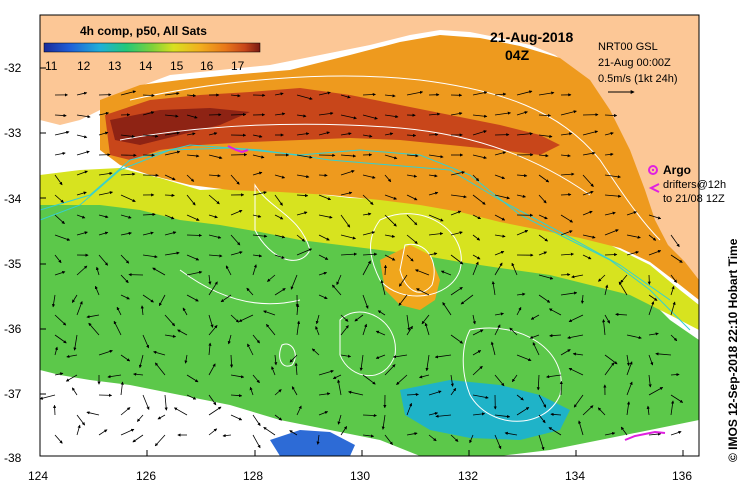  What do you see at coordinates (38, 476) in the screenshot?
I see `lon-tick: 124` at bounding box center [38, 476].